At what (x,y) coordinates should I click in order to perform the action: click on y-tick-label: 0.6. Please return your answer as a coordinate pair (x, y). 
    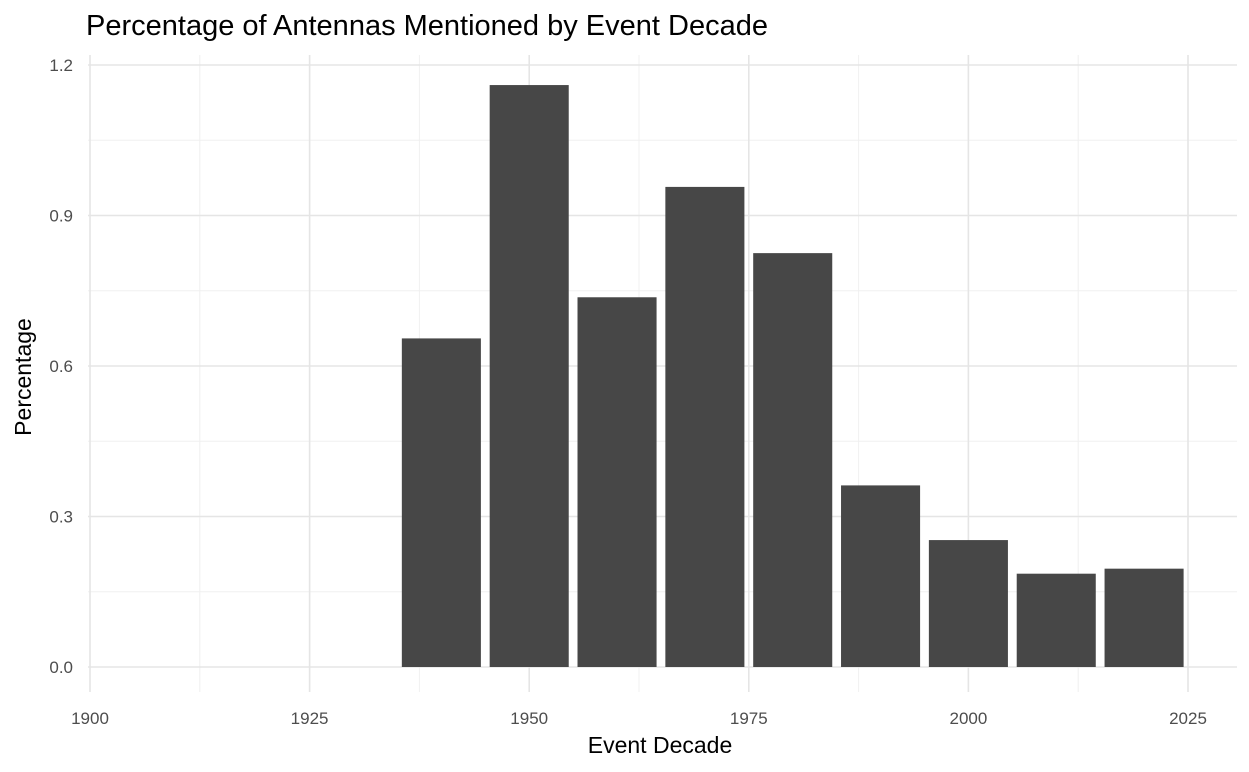
    Looking at the image, I should click on (61, 366).